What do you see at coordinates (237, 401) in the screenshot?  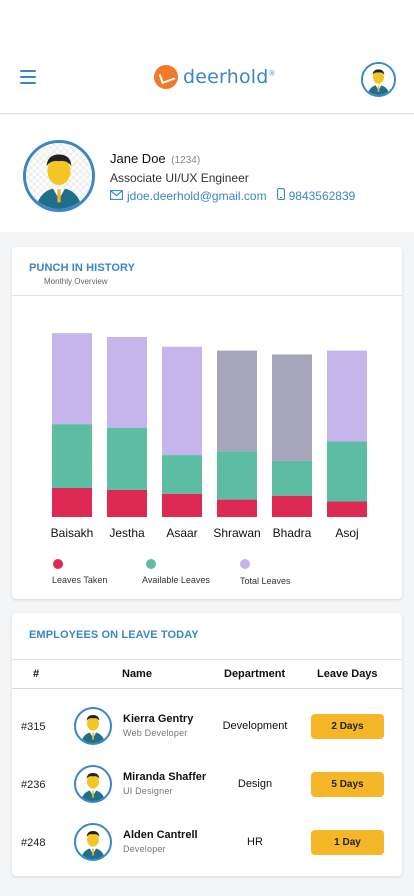 I see `bar-total-leaves-shrawan` at bounding box center [237, 401].